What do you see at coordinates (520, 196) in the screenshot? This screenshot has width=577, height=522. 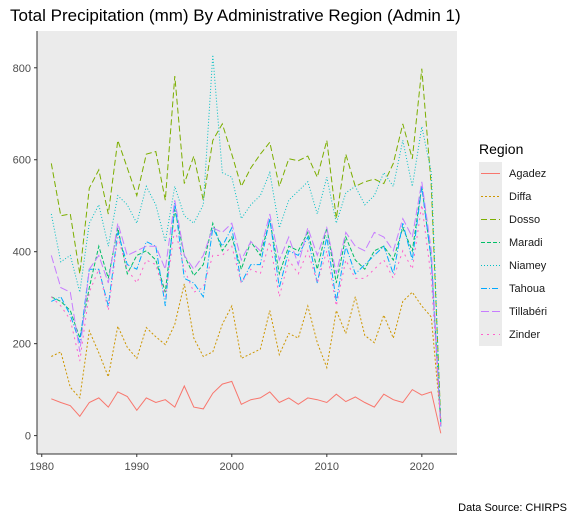 I see `legend-label: Diffa` at bounding box center [520, 196].